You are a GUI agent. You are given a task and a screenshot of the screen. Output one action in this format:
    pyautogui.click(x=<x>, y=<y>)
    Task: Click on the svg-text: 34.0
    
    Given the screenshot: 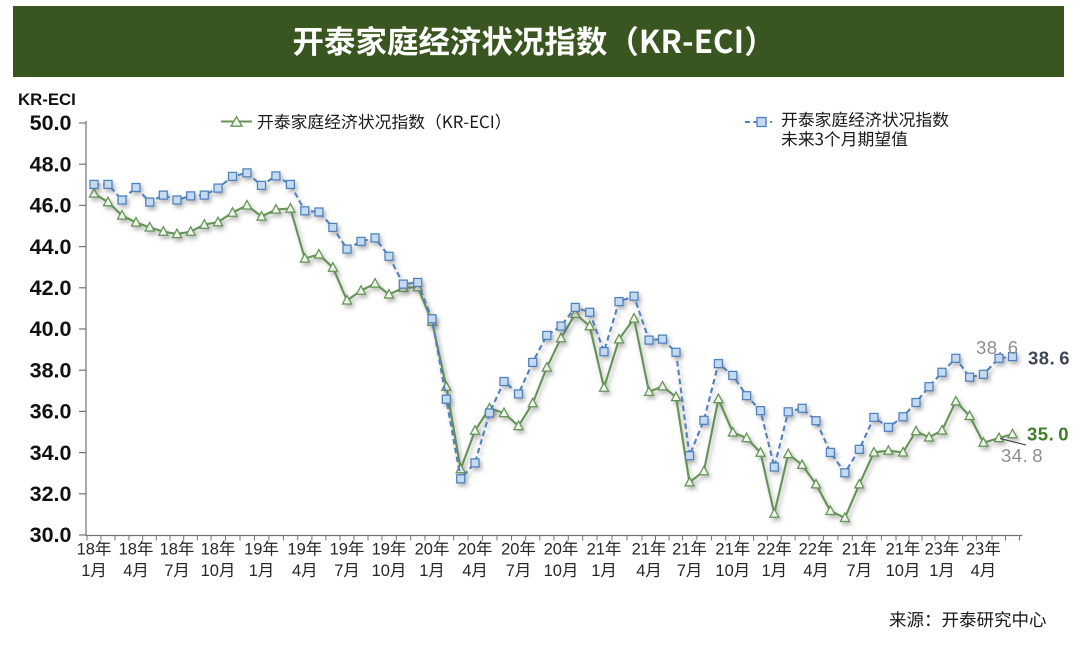 What is the action you would take?
    pyautogui.click(x=51, y=453)
    